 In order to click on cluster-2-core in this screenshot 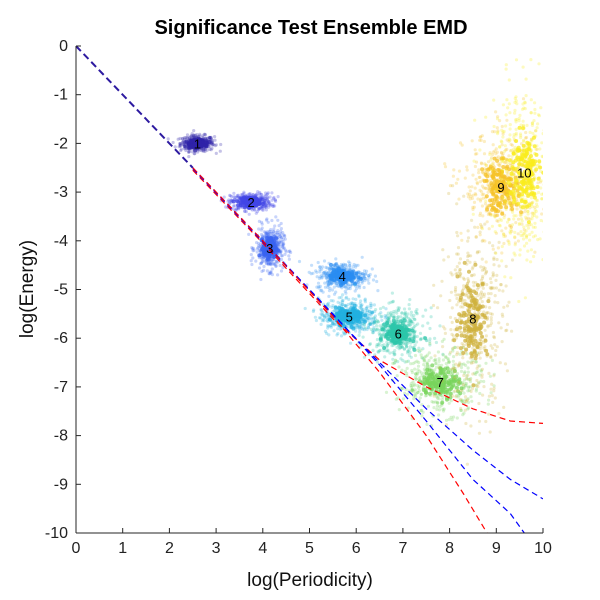, I will do `click(248, 202)`.